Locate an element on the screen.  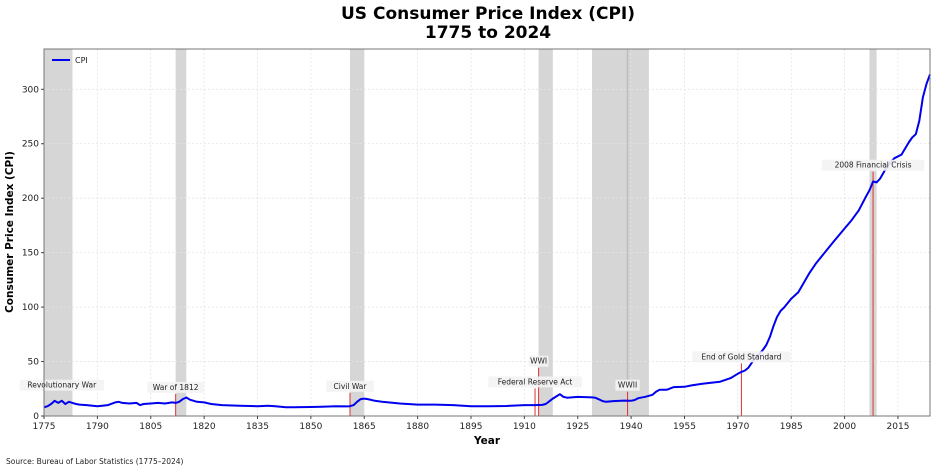
annotation-label-6: End of Gold Standard is located at coordinates (741, 356).